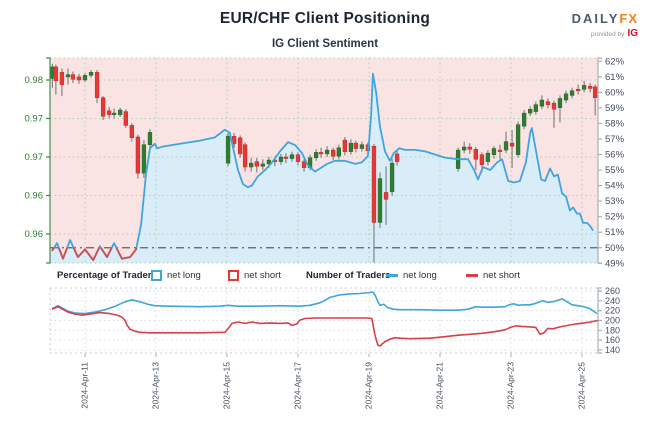 This screenshot has width=650, height=433. What do you see at coordinates (595, 18) in the screenshot?
I see `brand-daily: DAILY` at bounding box center [595, 18].